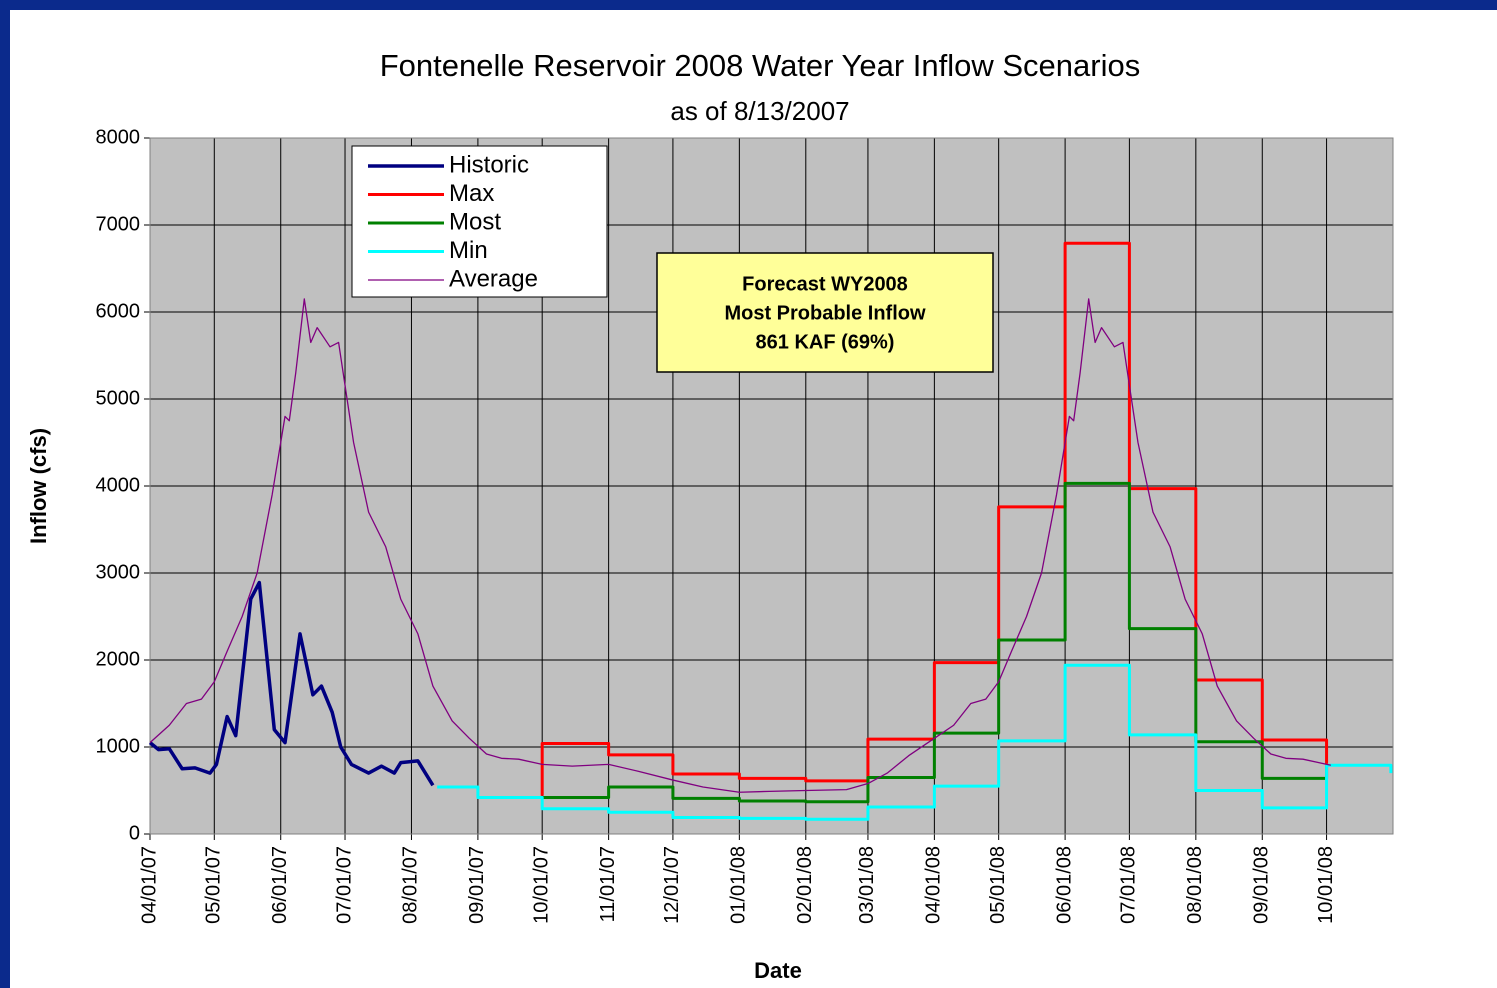 This screenshot has height=988, width=1497. I want to click on x-tick-label: 03/01/08, so click(867, 885).